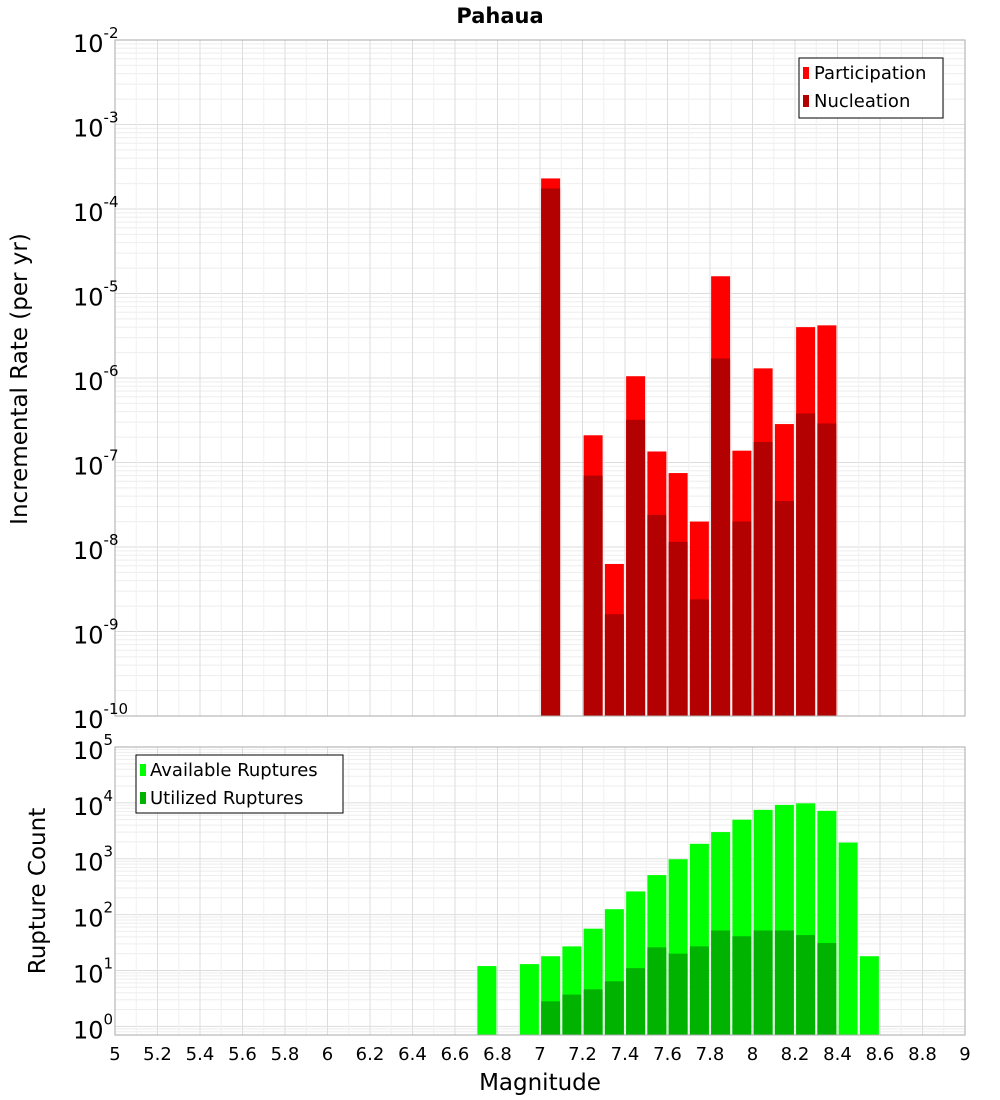  I want to click on x-tick-label: 7.4, so click(625, 1054).